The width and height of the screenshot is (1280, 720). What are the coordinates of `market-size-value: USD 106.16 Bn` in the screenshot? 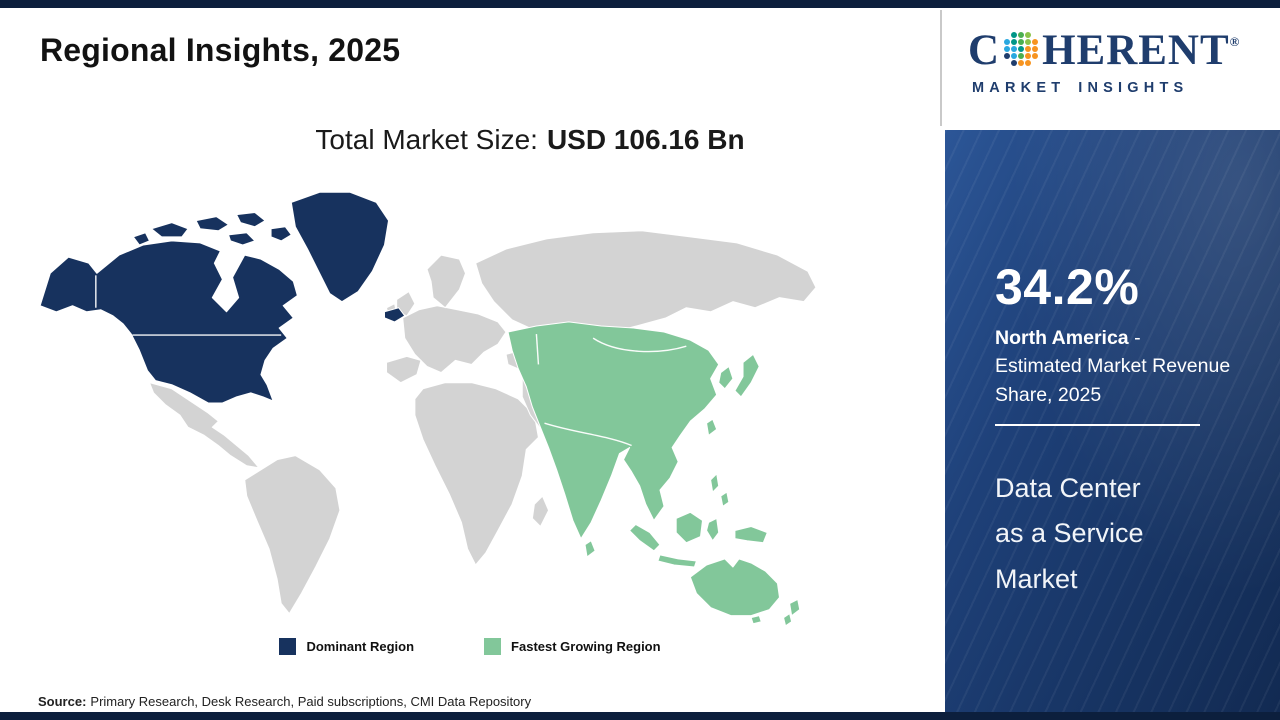 It's located at (645, 139).